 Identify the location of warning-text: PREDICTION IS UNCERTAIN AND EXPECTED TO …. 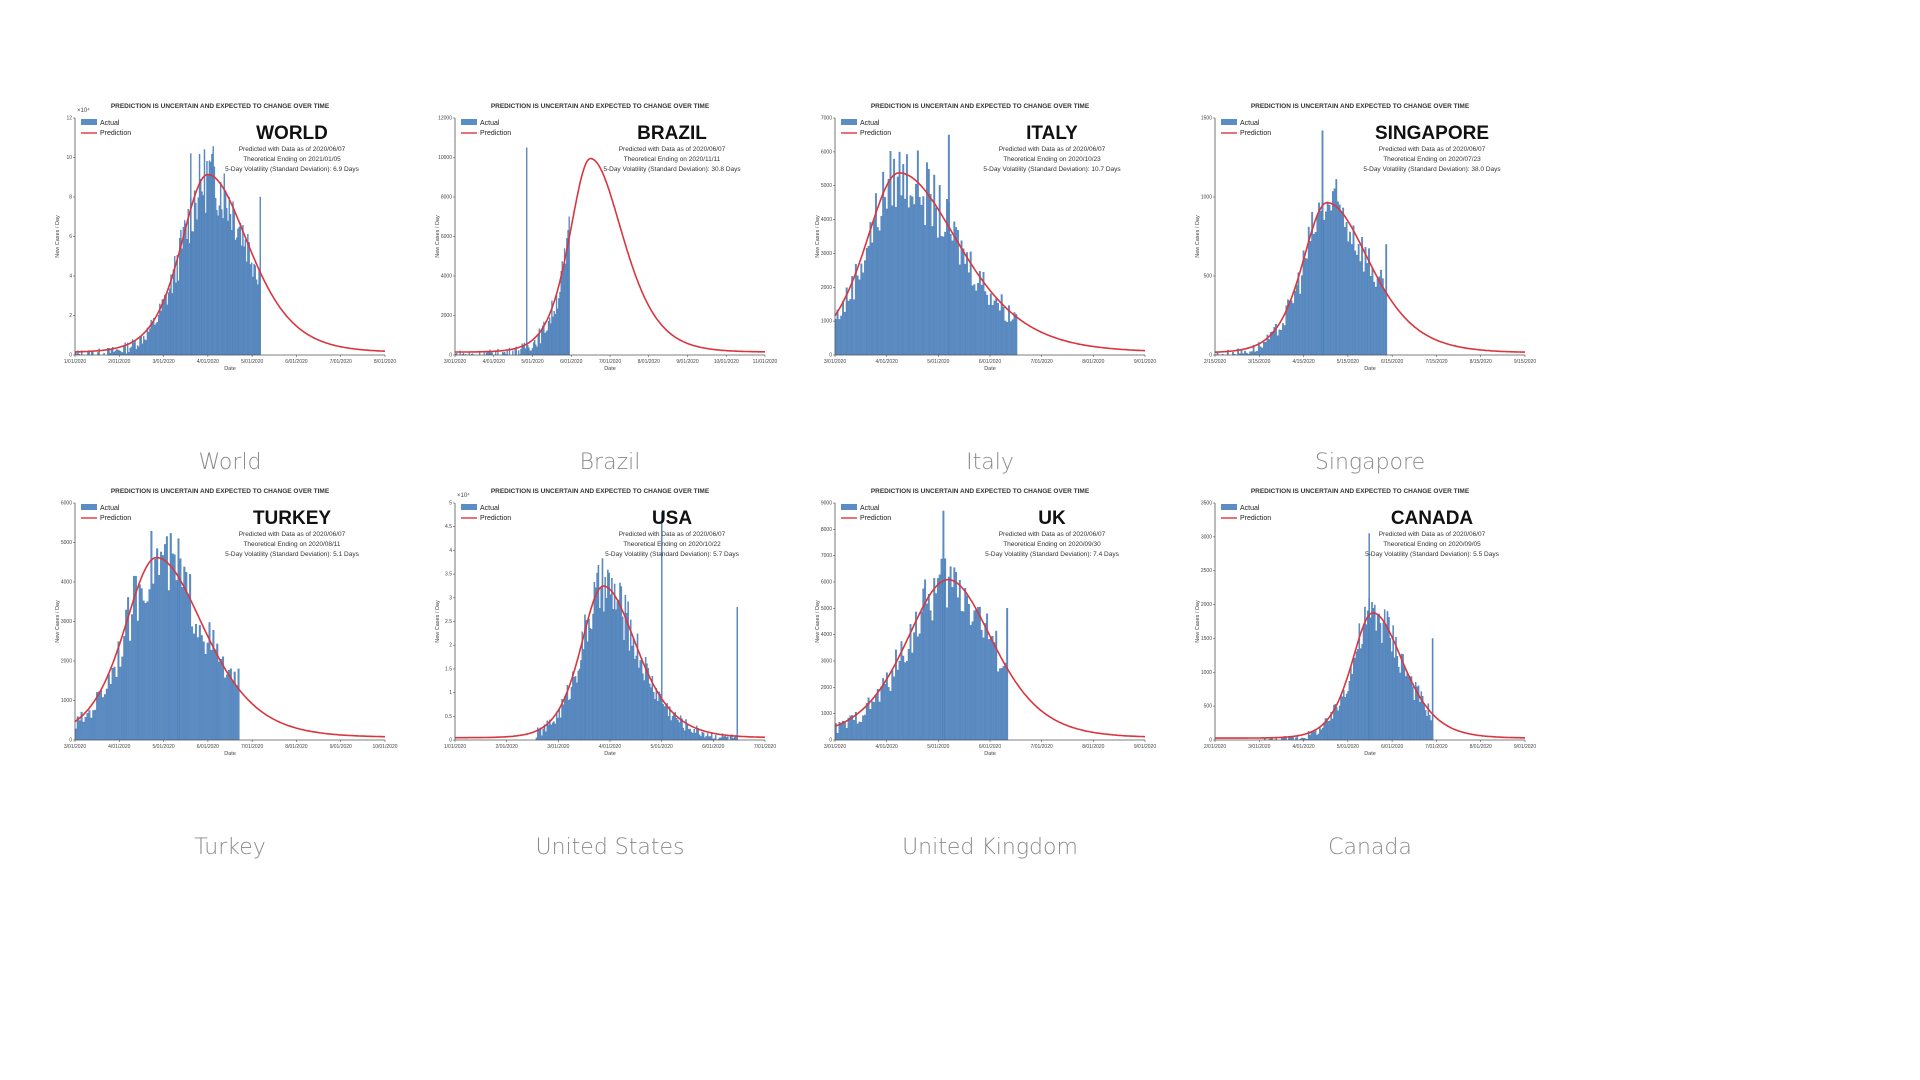
(600, 491).